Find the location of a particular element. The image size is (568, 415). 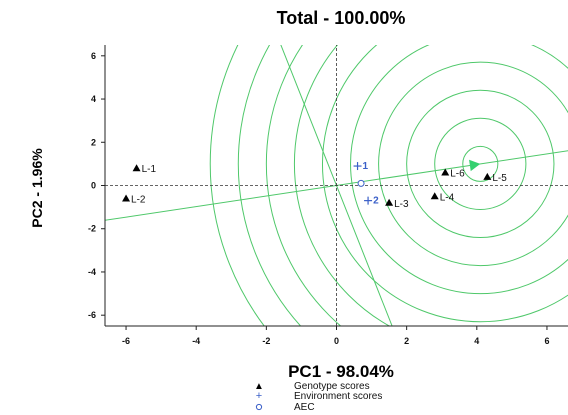

x-tick-label: 2 is located at coordinates (406, 341).